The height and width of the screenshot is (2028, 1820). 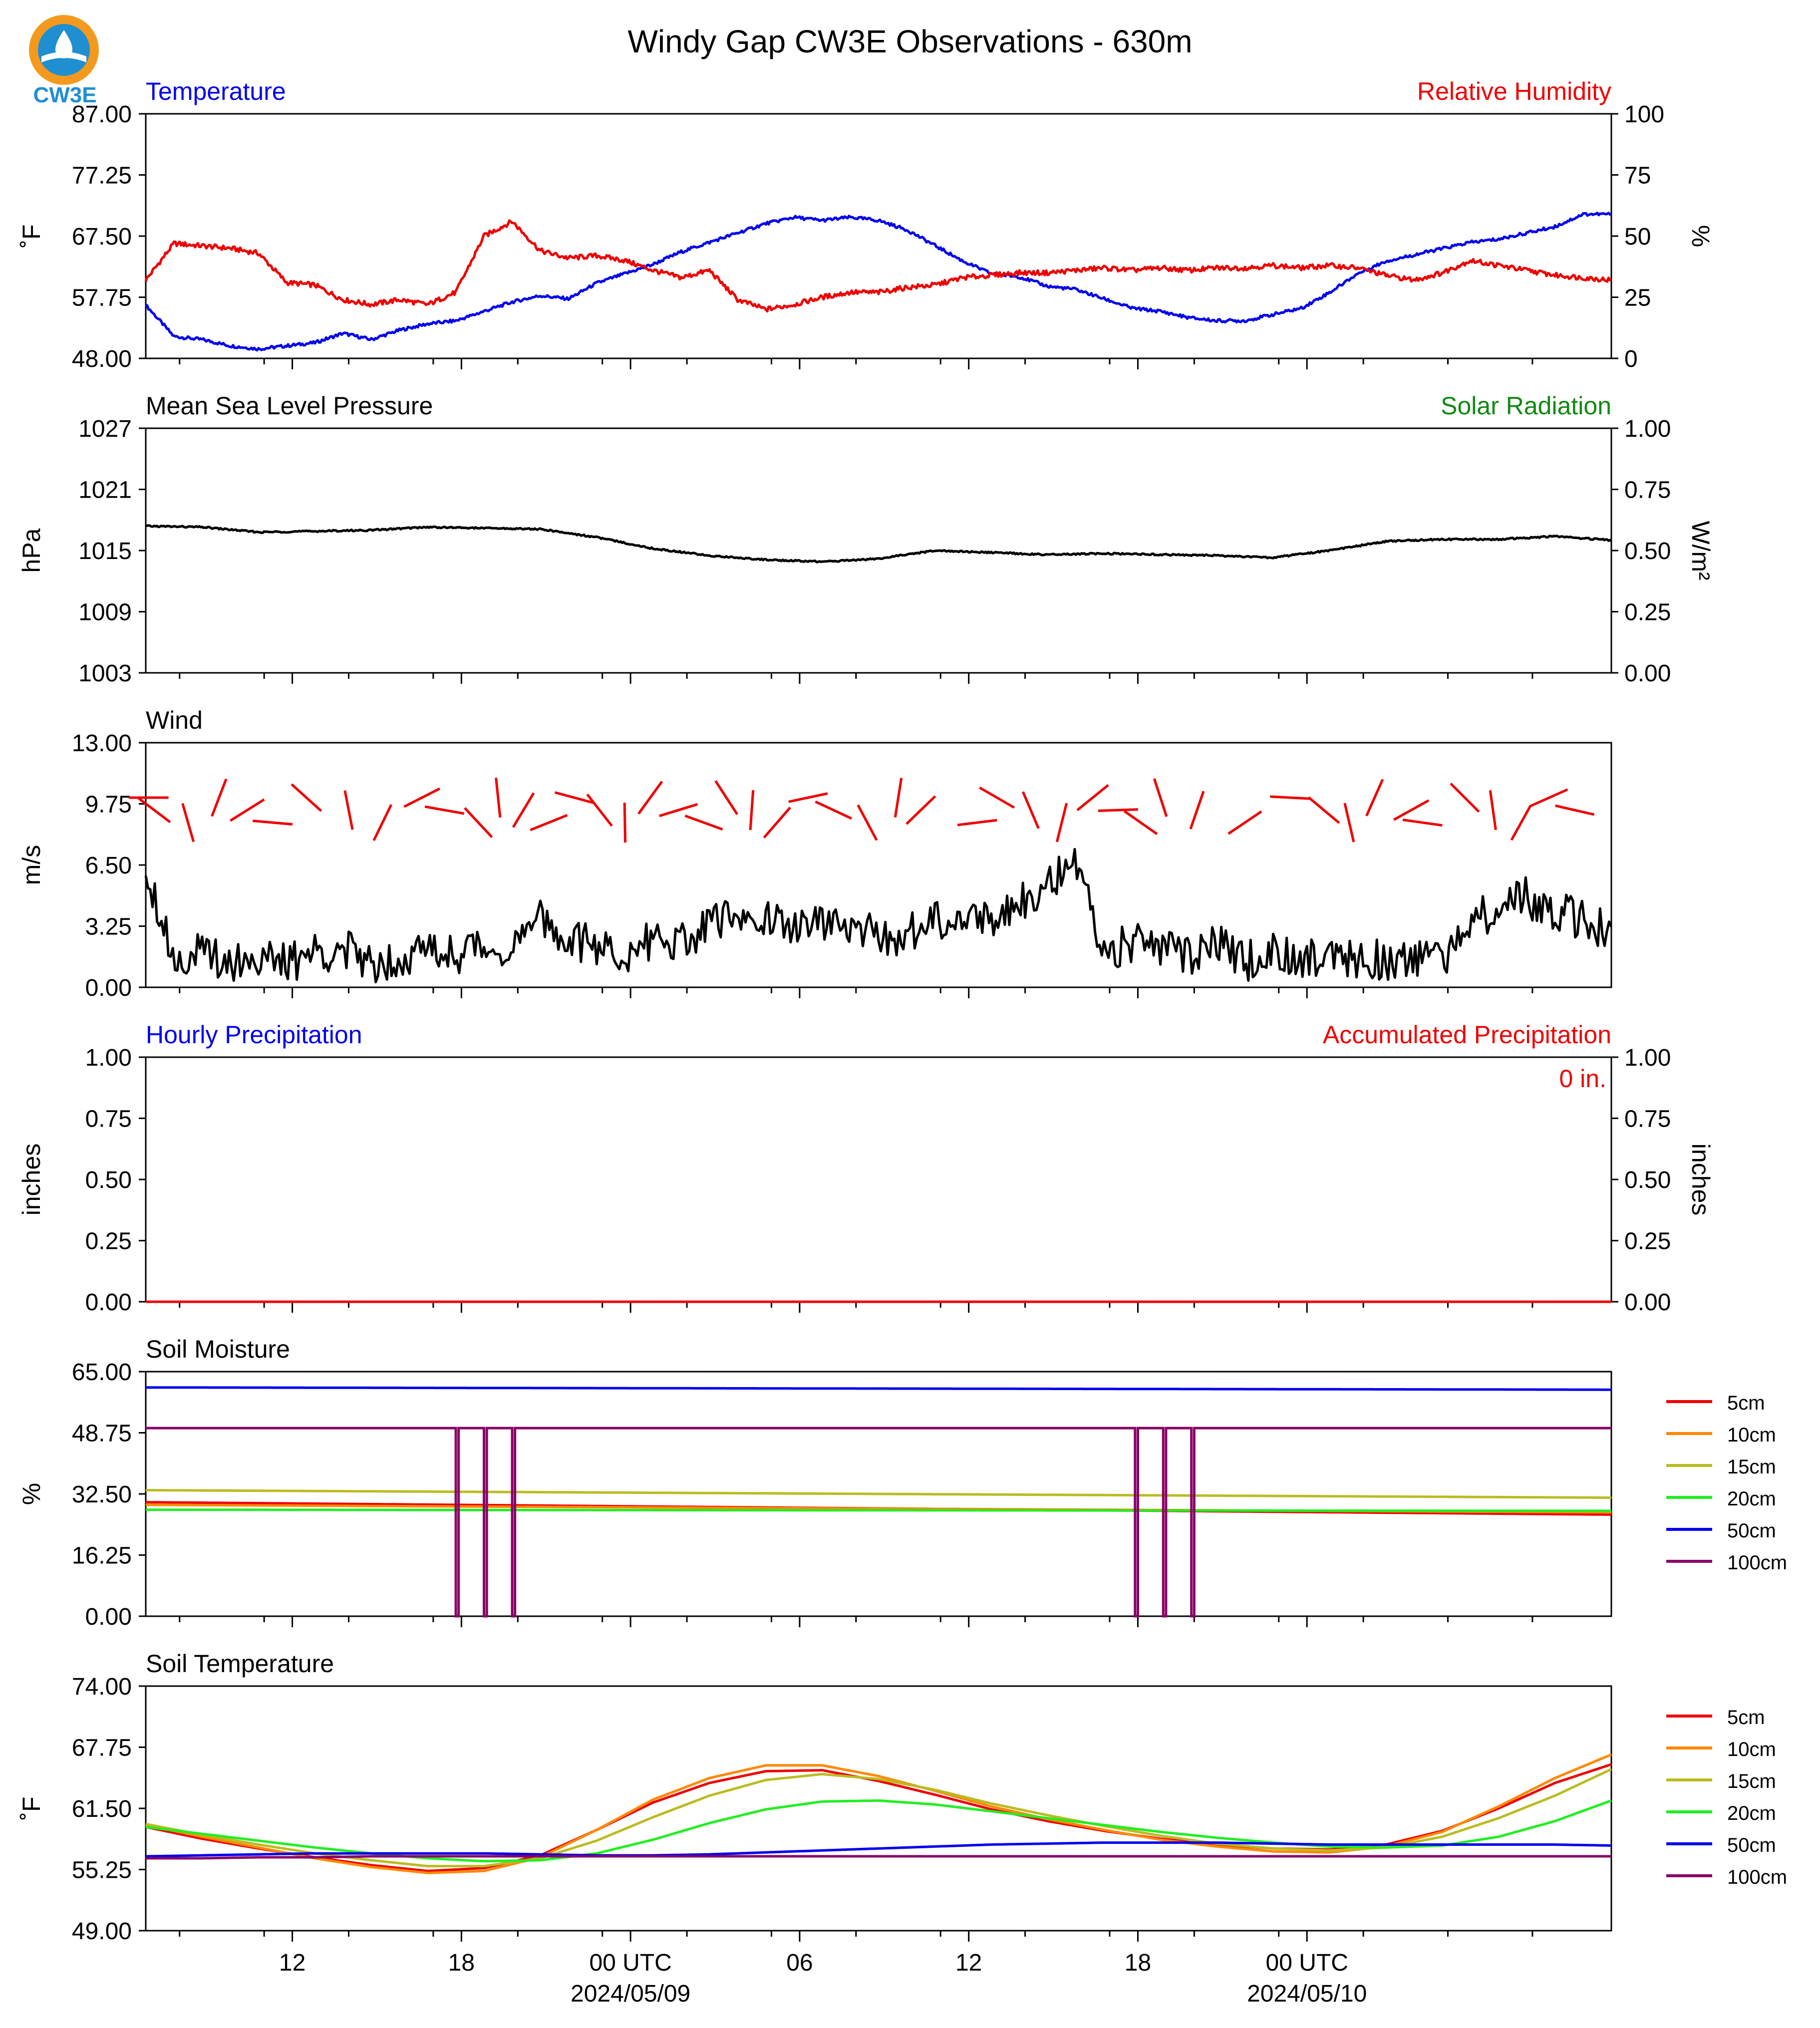 I want to click on x-tick-label: 18, so click(x=1138, y=1963).